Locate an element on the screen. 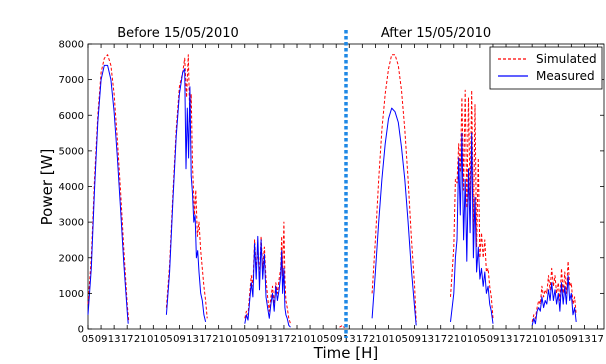 The width and height of the screenshot is (606, 364). x-axis-label: Time [H] is located at coordinates (345, 353).